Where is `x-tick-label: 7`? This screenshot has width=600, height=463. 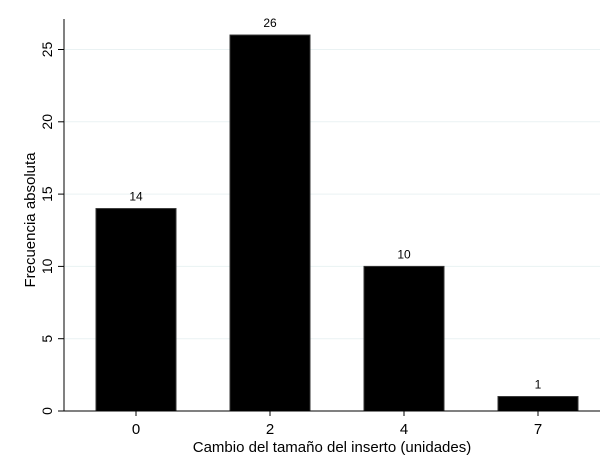
x-tick-label: 7 is located at coordinates (538, 429).